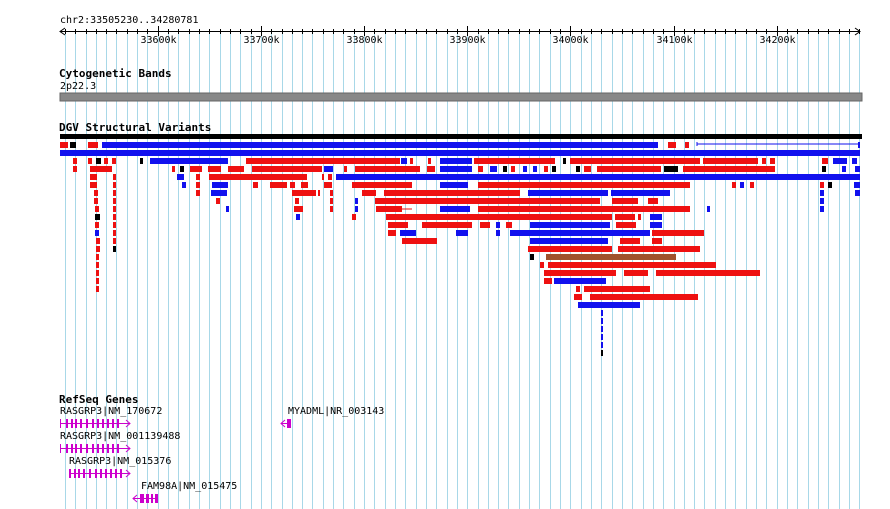 This screenshot has height=509, width=890. What do you see at coordinates (336, 411) in the screenshot?
I see `gene-label-myadml: MYADML|NR_003143` at bounding box center [336, 411].